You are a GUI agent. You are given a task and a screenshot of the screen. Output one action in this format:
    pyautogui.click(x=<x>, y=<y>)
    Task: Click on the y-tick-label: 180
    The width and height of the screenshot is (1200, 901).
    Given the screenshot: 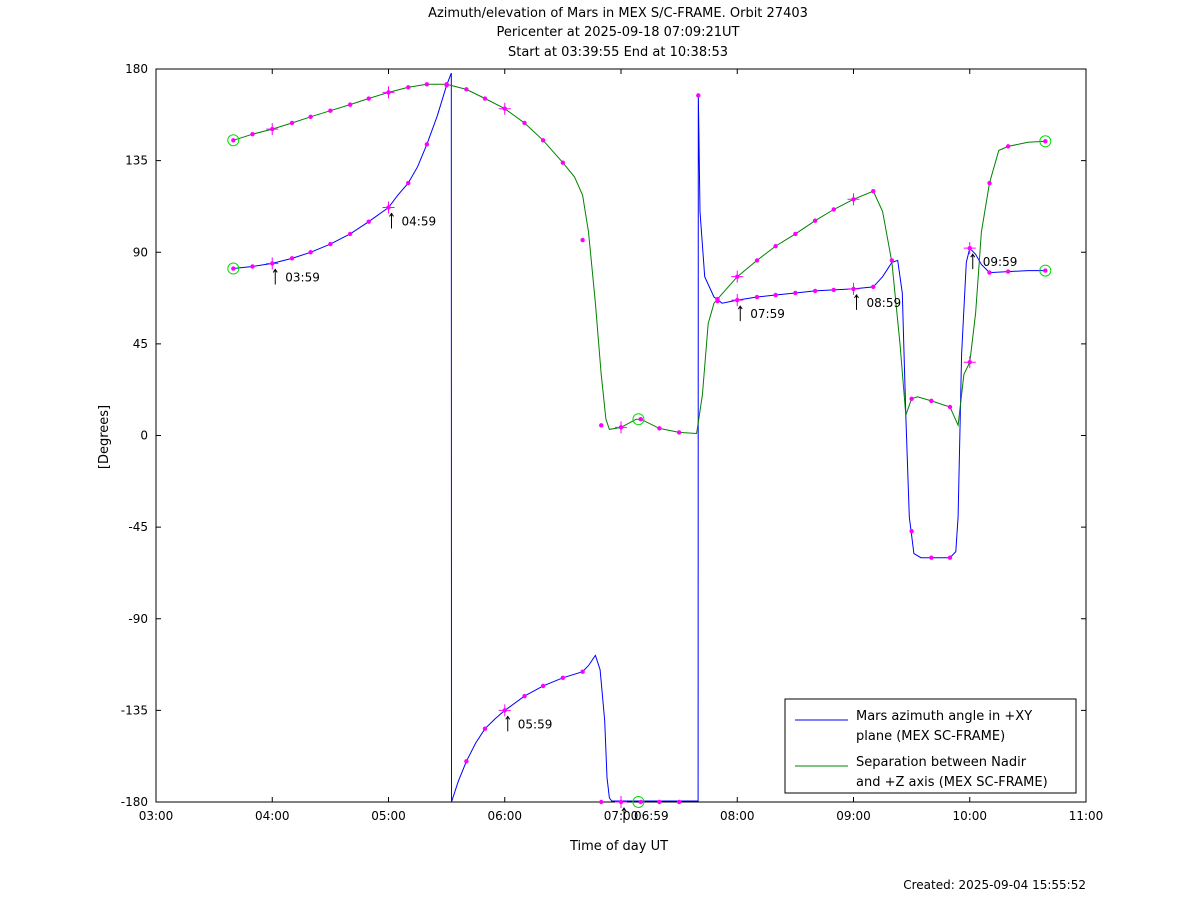 What is the action you would take?
    pyautogui.click(x=136, y=69)
    